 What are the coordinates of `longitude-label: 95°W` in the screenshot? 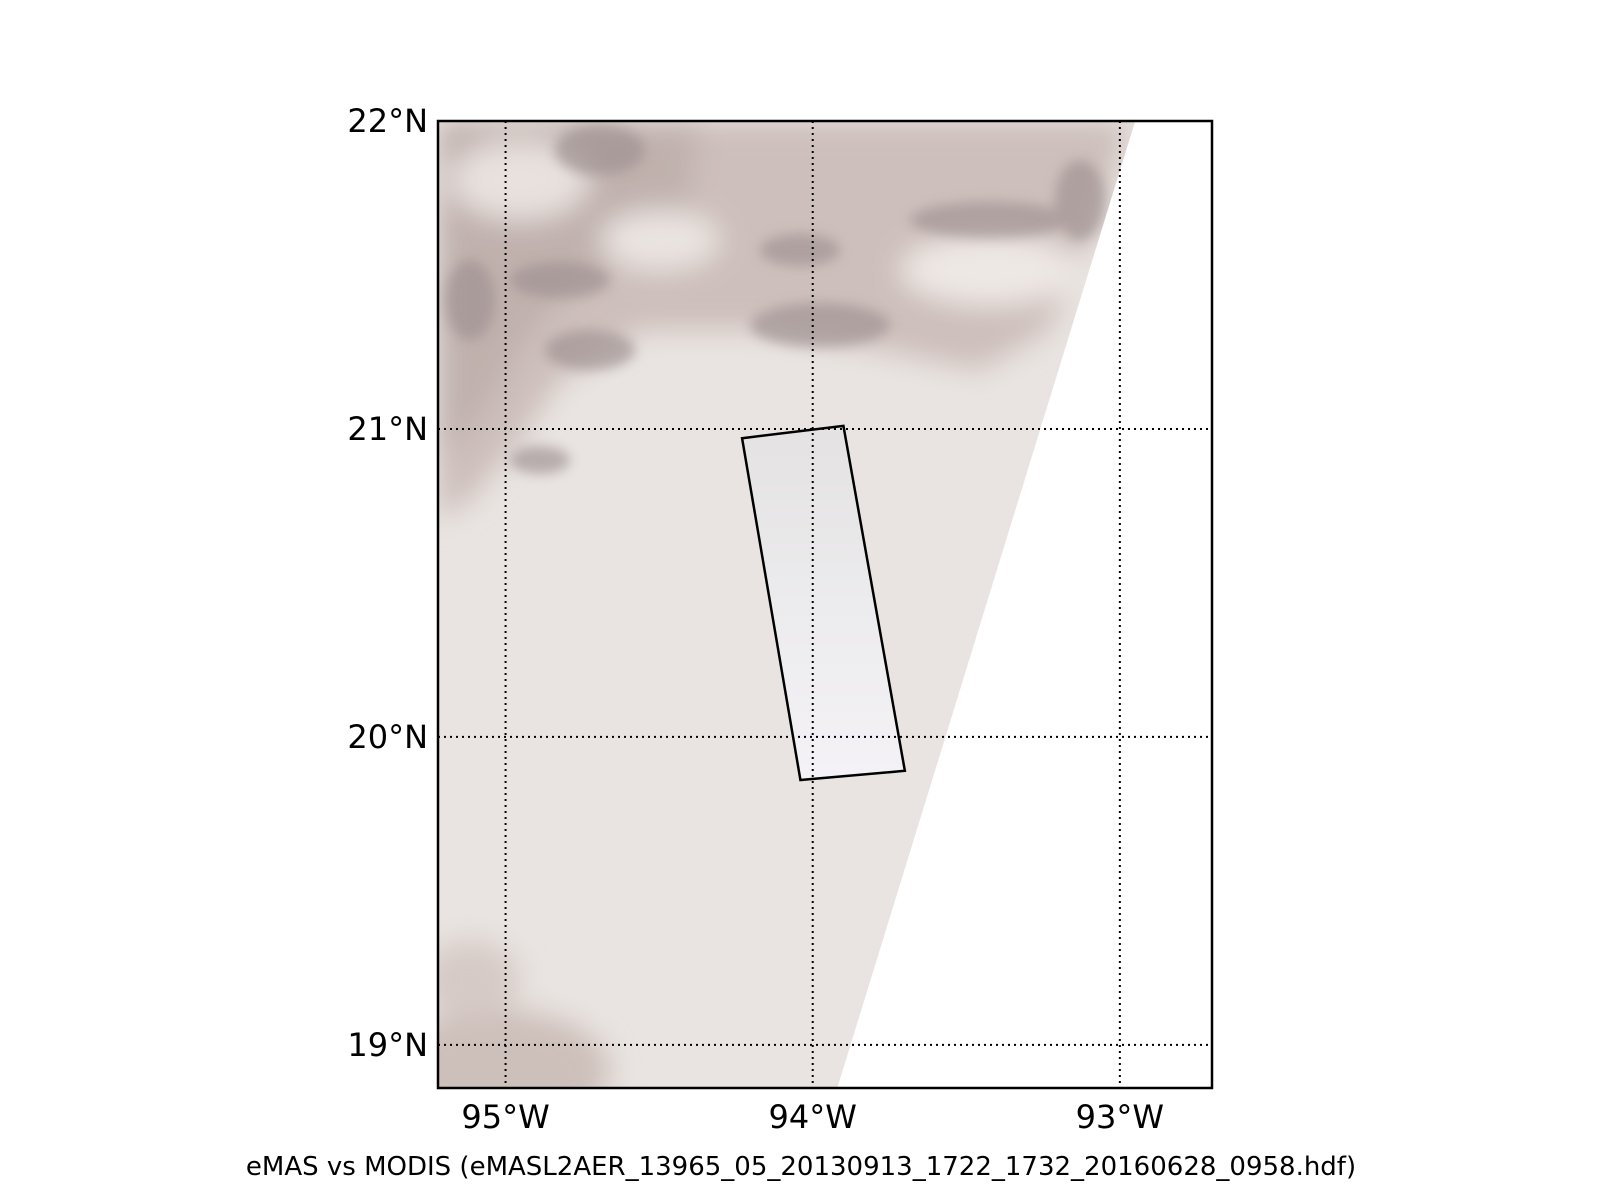 It's located at (505, 1117).